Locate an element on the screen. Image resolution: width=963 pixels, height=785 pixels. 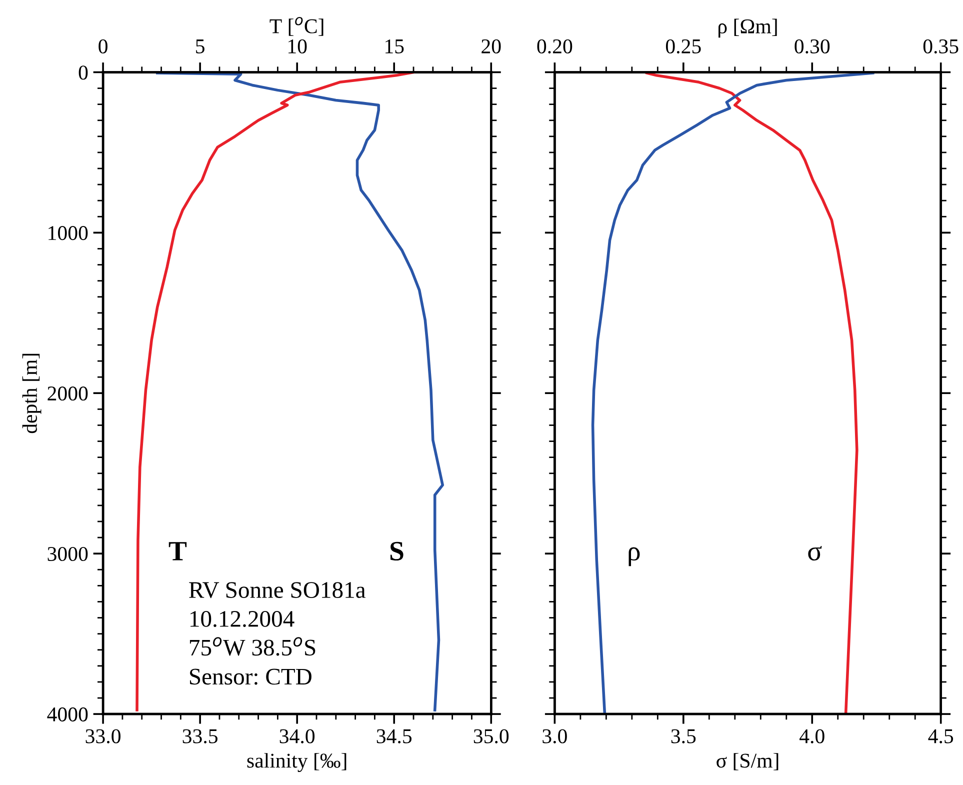
series-label: S is located at coordinates (397, 551).